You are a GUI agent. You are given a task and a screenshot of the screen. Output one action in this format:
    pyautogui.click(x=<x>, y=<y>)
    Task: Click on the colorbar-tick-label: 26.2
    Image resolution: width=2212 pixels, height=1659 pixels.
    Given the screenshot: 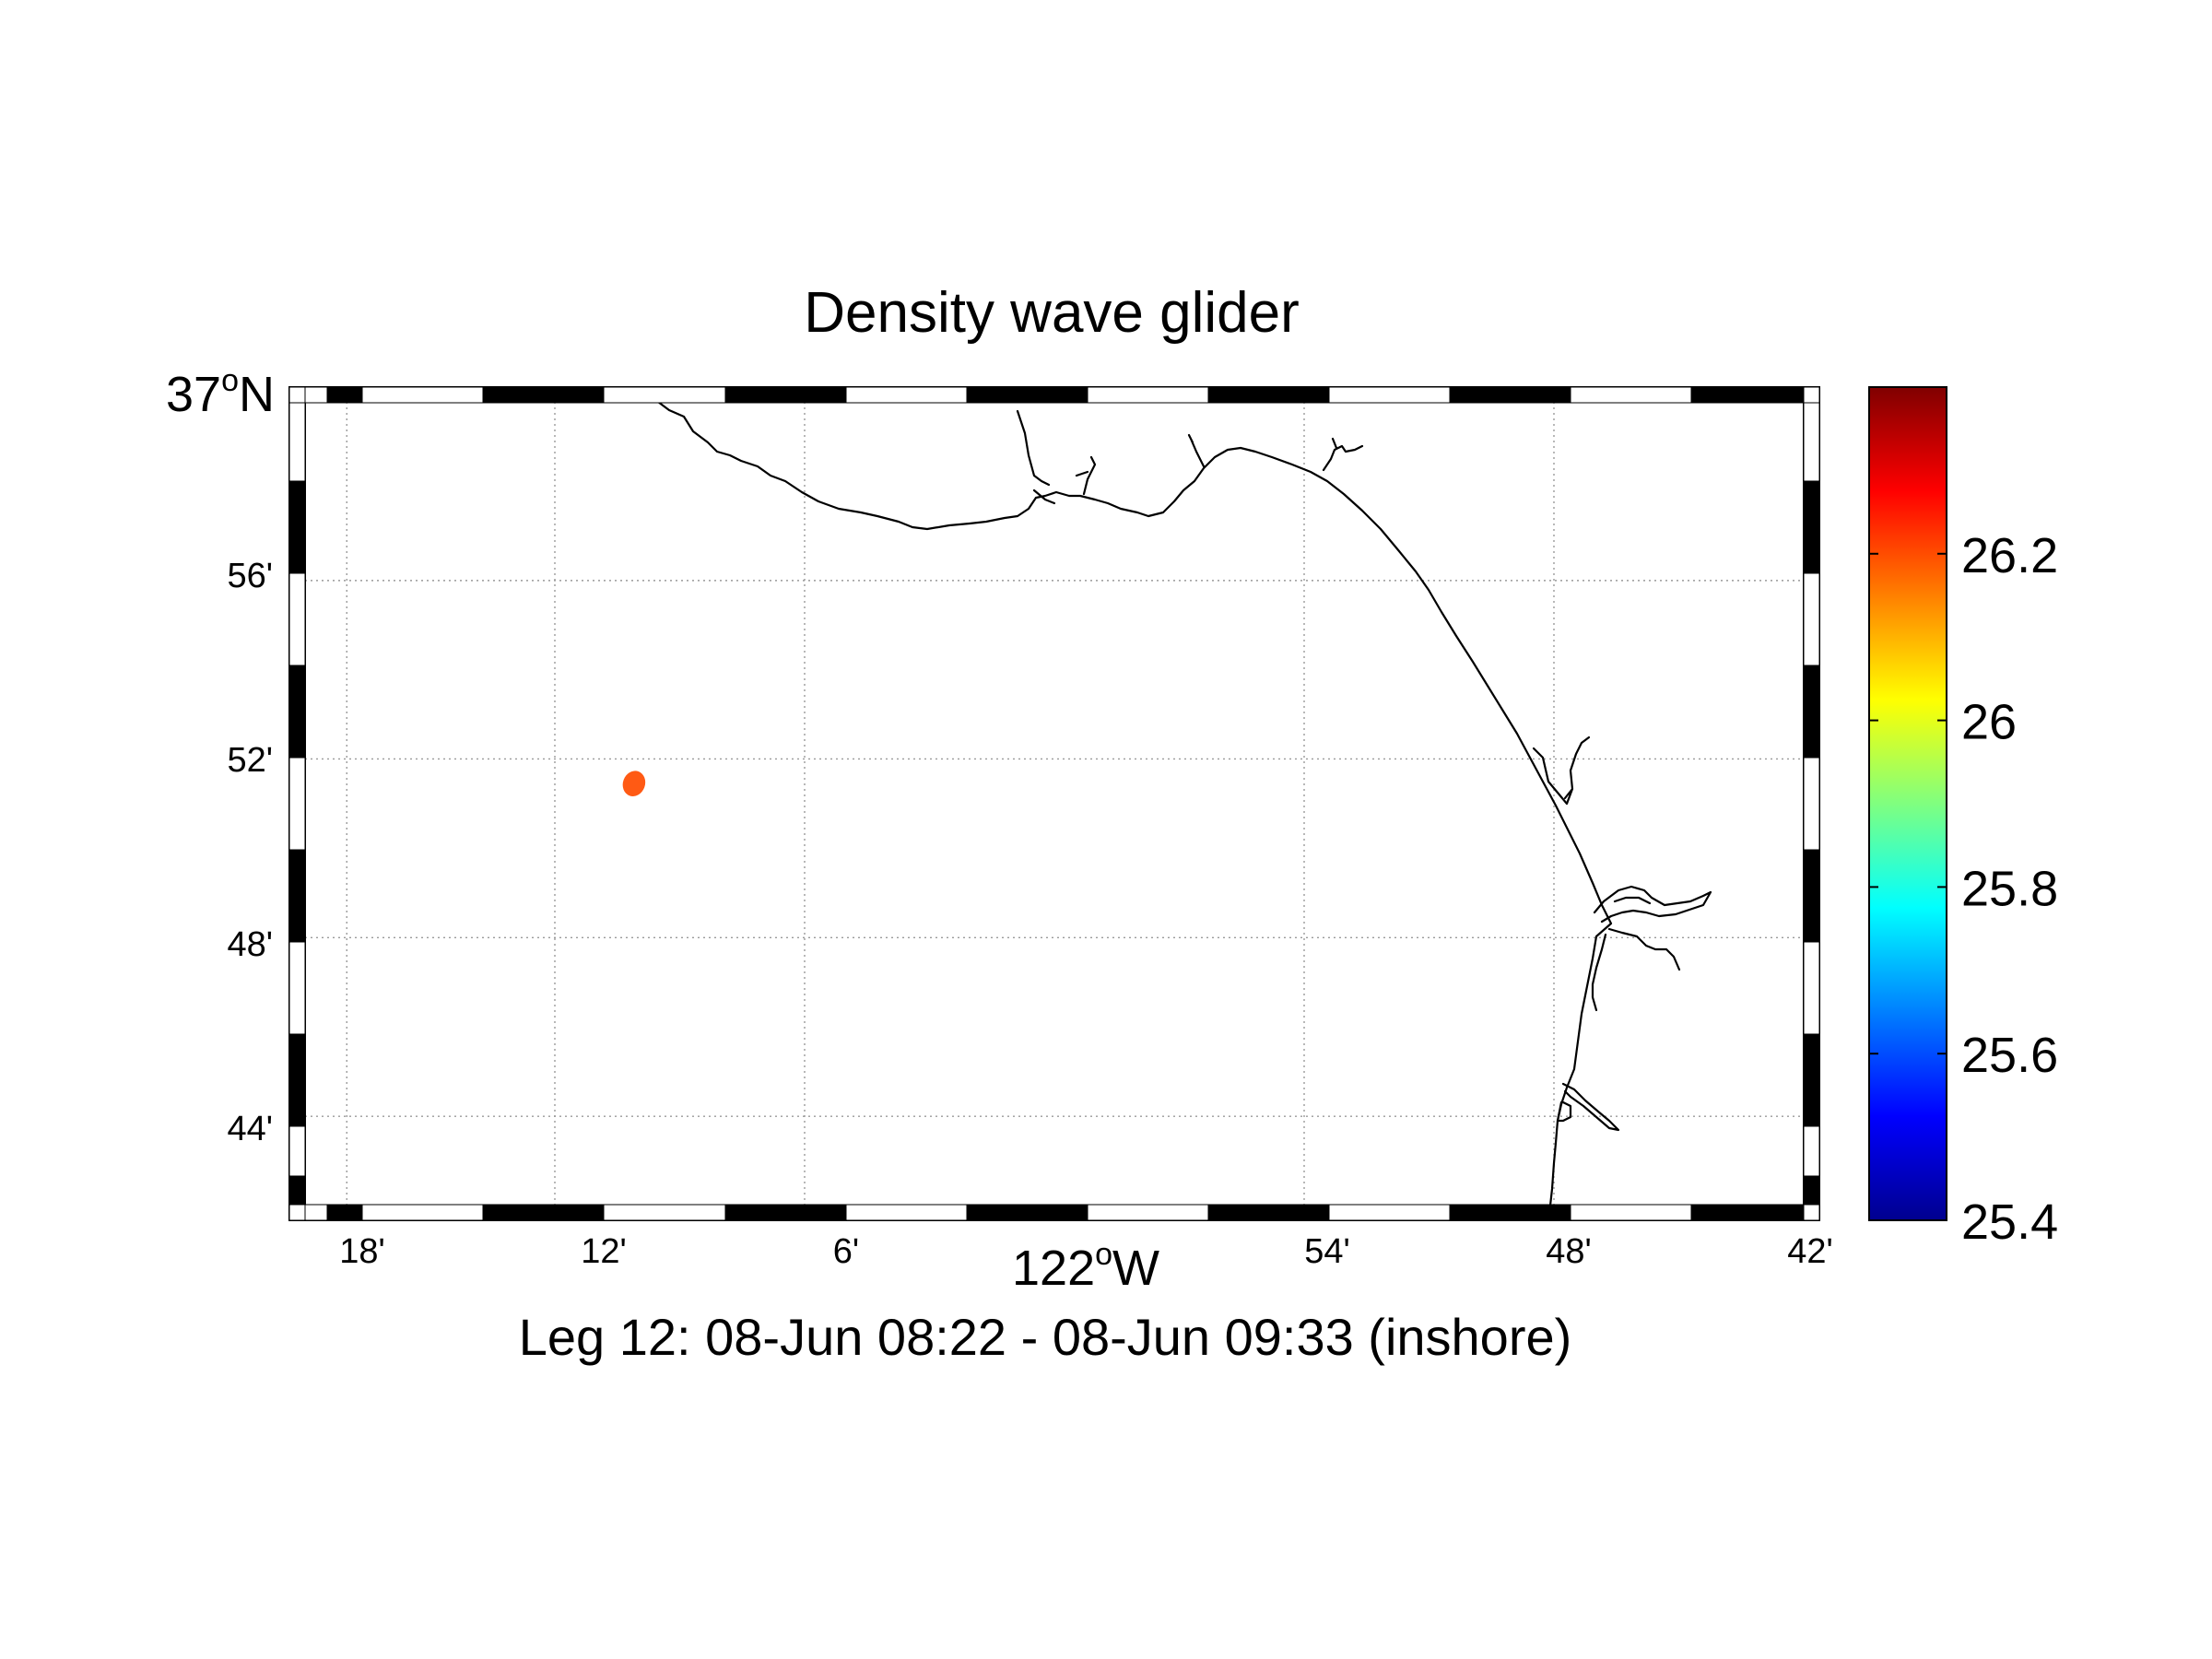 What is the action you would take?
    pyautogui.click(x=2009, y=555)
    